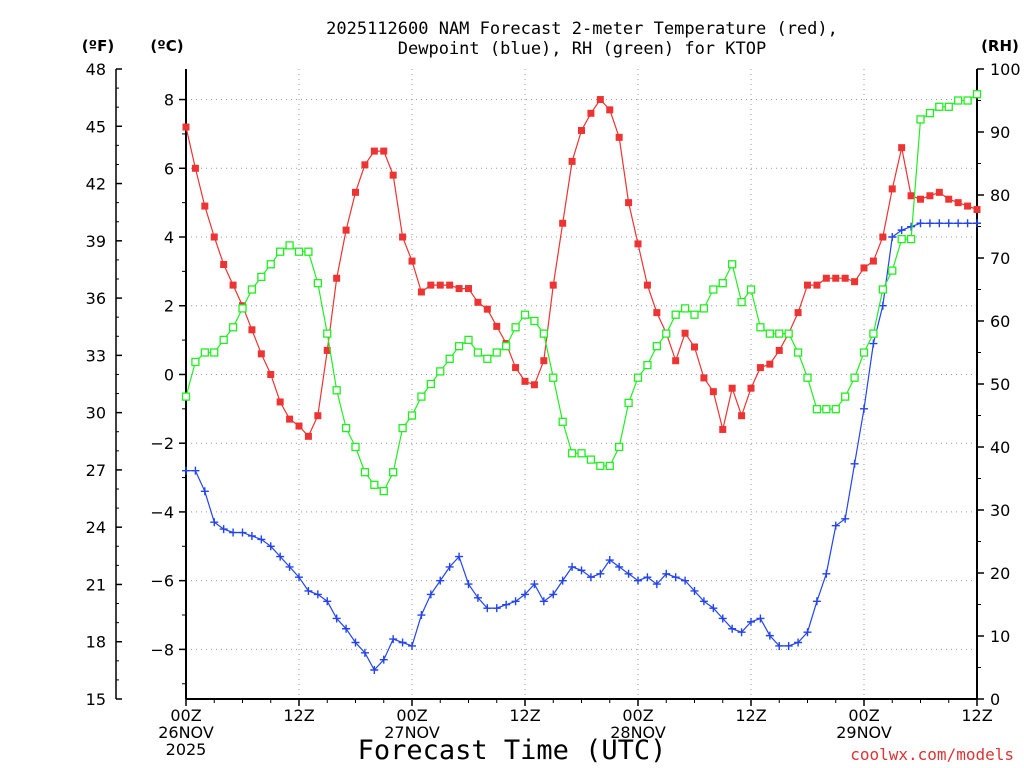 The image size is (1024, 768). What do you see at coordinates (169, 100) in the screenshot?
I see `celsius-tick-label: 8` at bounding box center [169, 100].